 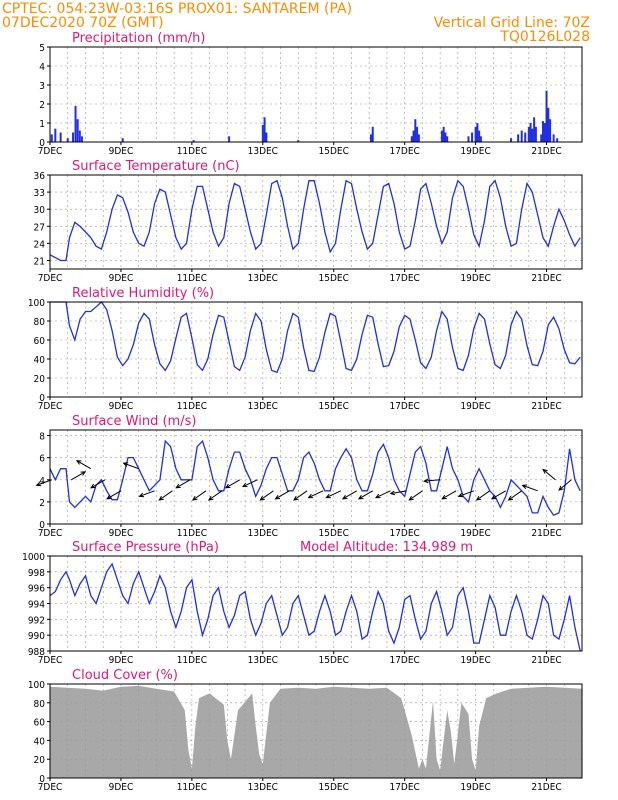 I want to click on wind-line, so click(x=315, y=478).